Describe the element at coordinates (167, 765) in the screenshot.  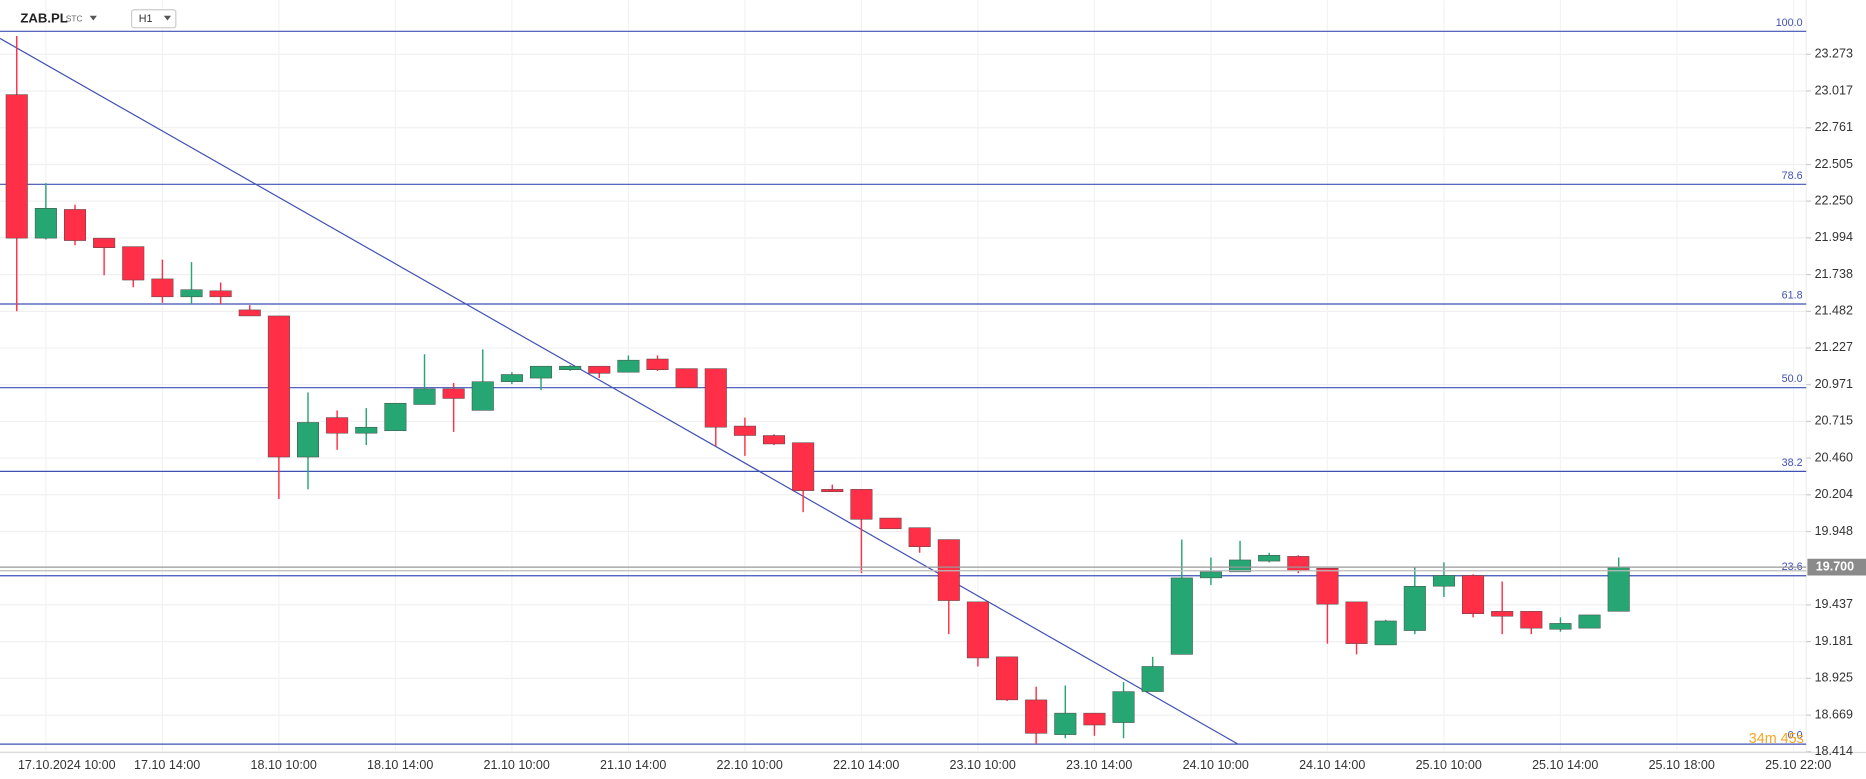
I see `x-tick-label: 17.10 14:00` at that location.